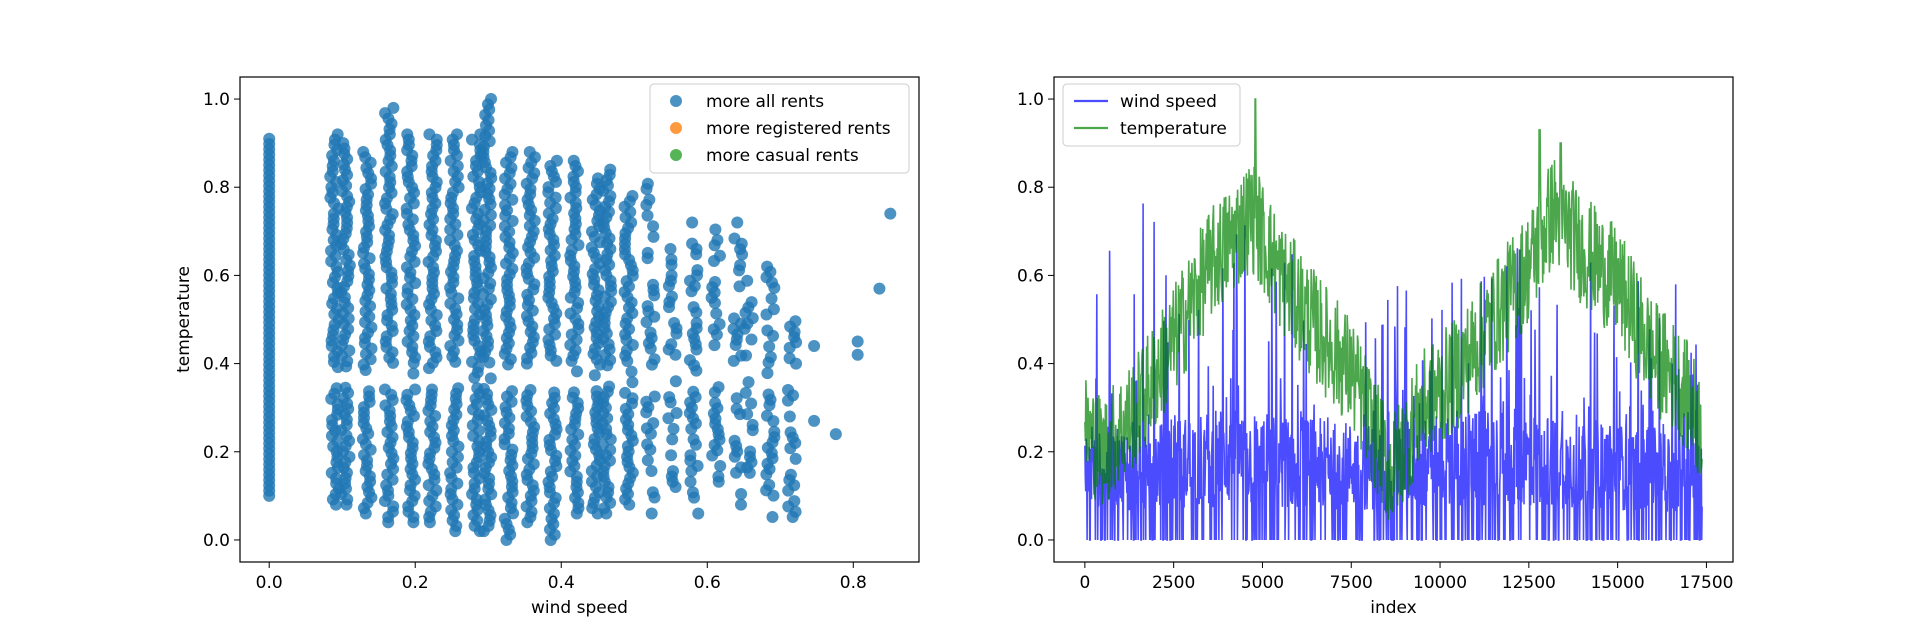  I want to click on legend-marker-more-all-rents, so click(676, 101).